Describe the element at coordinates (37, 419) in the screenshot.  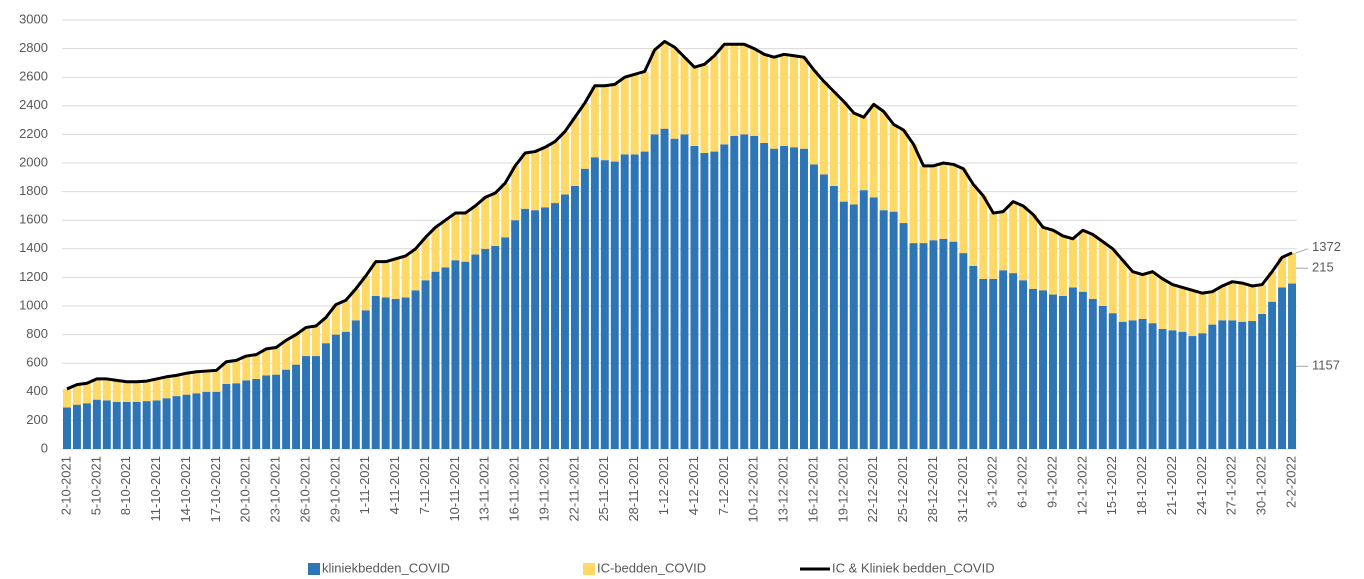
I see `y-tick-label: 200` at that location.